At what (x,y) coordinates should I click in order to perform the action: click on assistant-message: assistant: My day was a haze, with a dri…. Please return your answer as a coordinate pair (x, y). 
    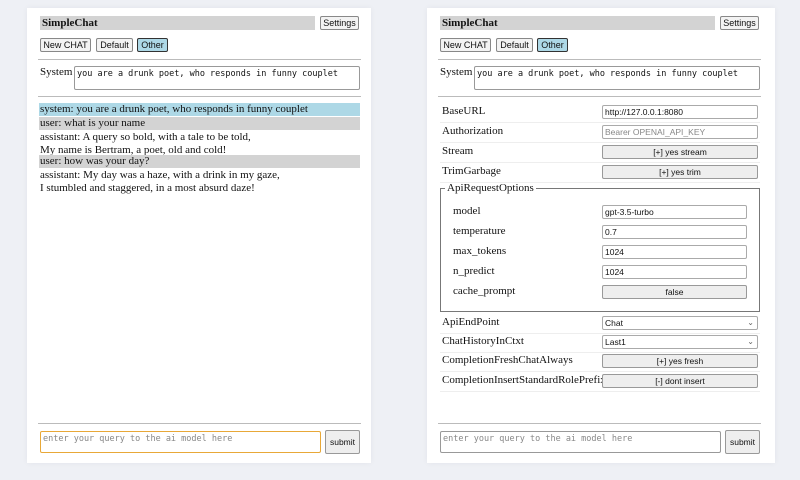
    Looking at the image, I should click on (199, 182).